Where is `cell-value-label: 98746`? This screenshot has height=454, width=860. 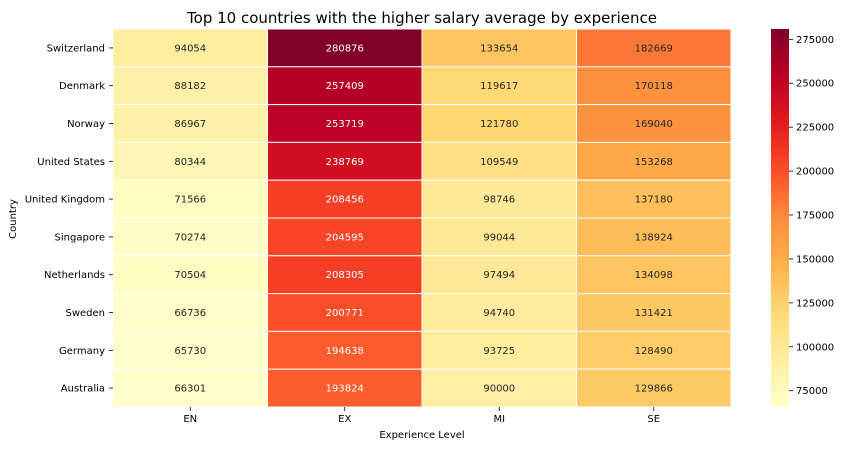 cell-value-label: 98746 is located at coordinates (499, 200).